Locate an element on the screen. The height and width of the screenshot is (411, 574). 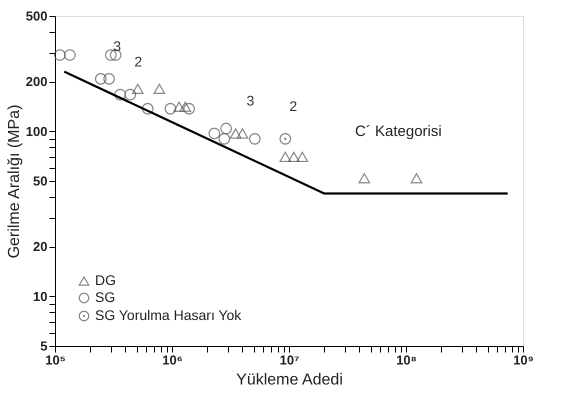
y-tick-label: 20 is located at coordinates (40, 246).